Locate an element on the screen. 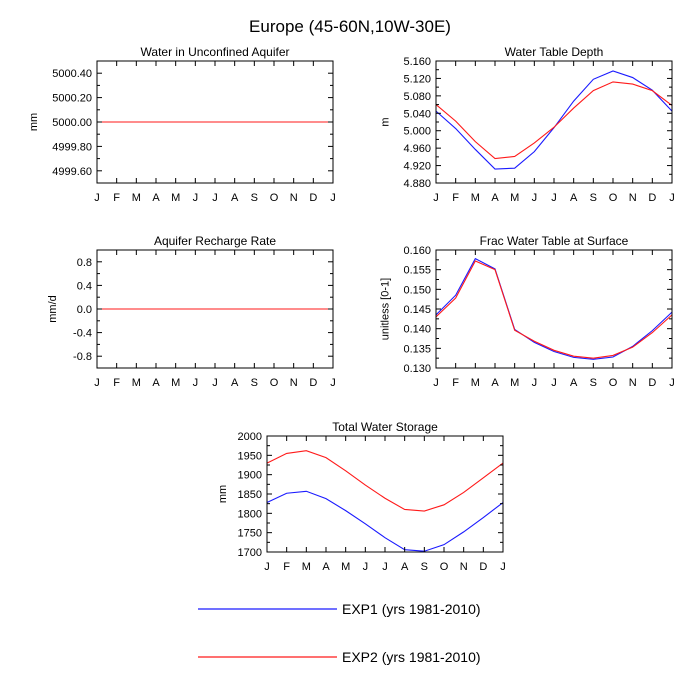  y-tick-label: 1700 is located at coordinates (250, 553).